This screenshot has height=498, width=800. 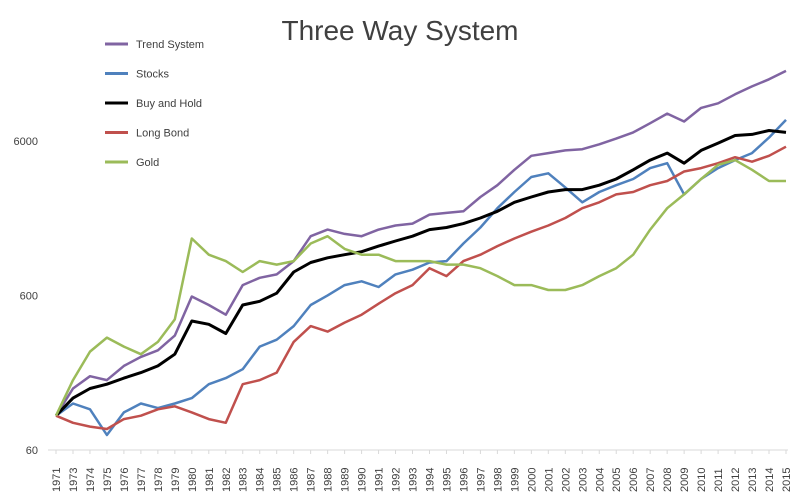 What do you see at coordinates (278, 480) in the screenshot?
I see `x-tick-label: 1985` at bounding box center [278, 480].